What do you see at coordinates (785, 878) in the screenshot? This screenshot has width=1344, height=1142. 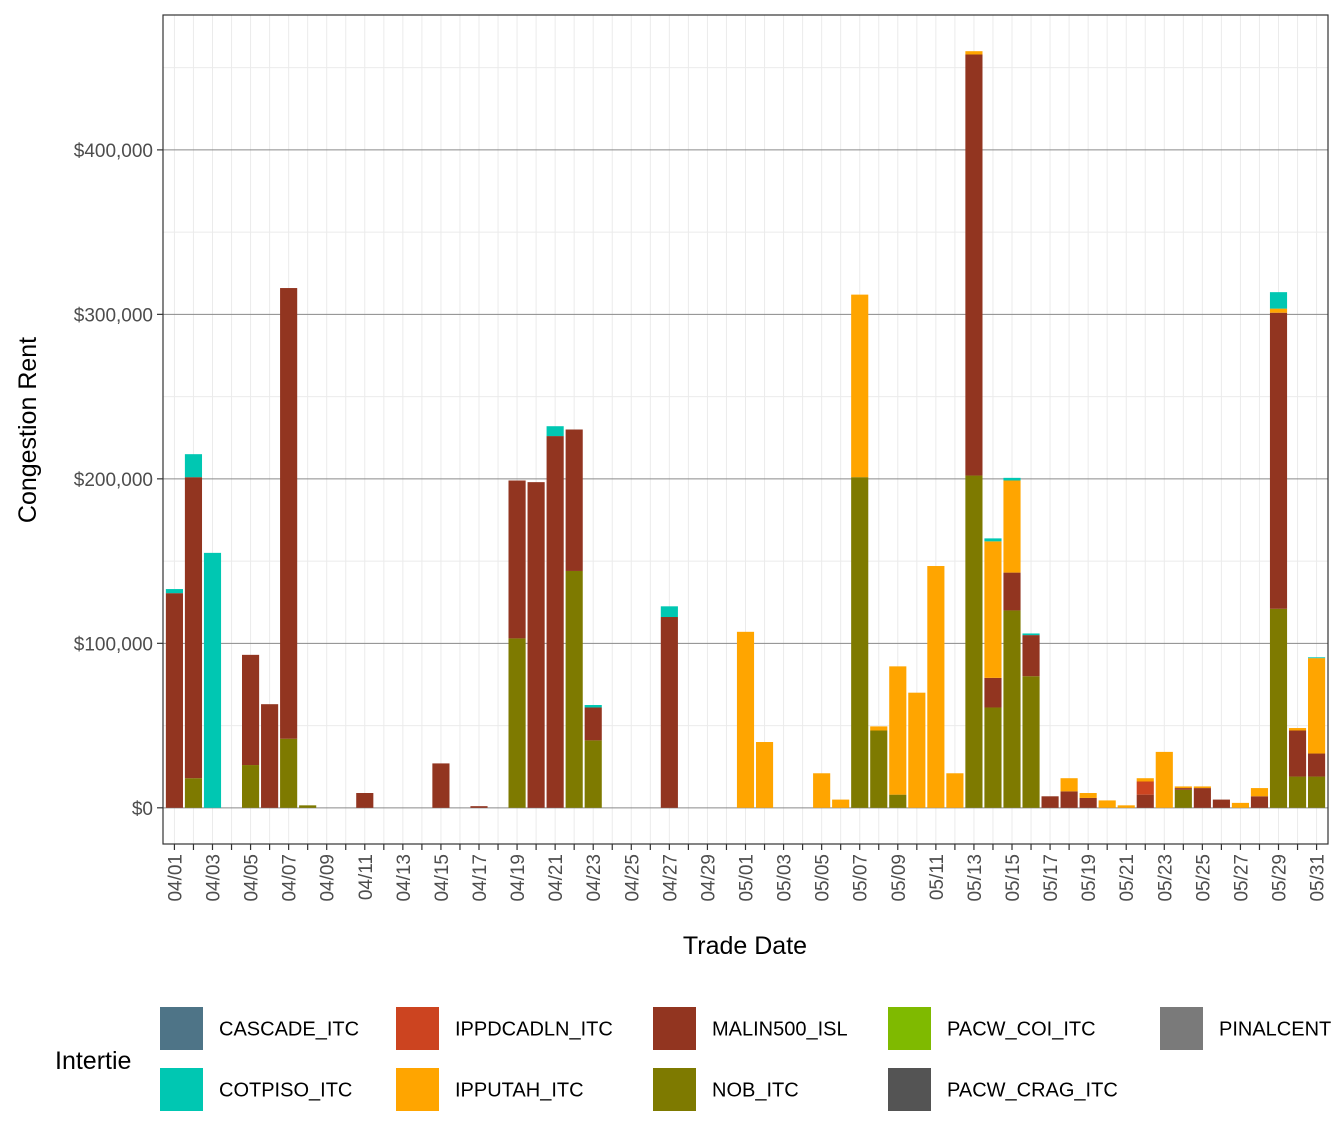 I see `x-tick-label: 05/03` at bounding box center [785, 878].